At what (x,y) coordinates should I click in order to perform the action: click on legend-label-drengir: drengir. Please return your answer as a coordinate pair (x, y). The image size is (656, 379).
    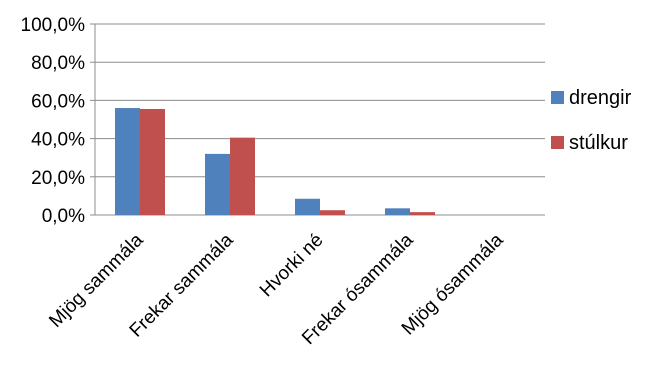
    Looking at the image, I should click on (600, 98).